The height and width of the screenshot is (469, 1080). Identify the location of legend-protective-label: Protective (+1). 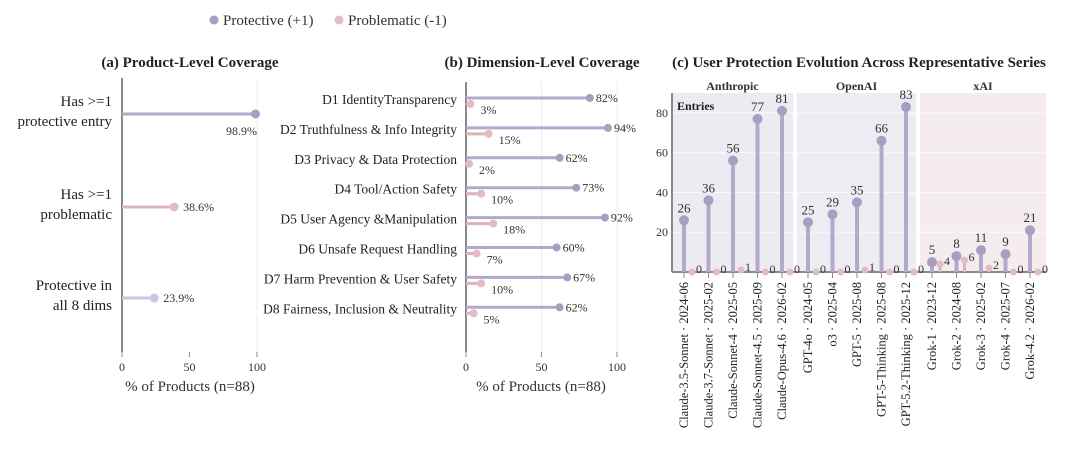
(268, 21).